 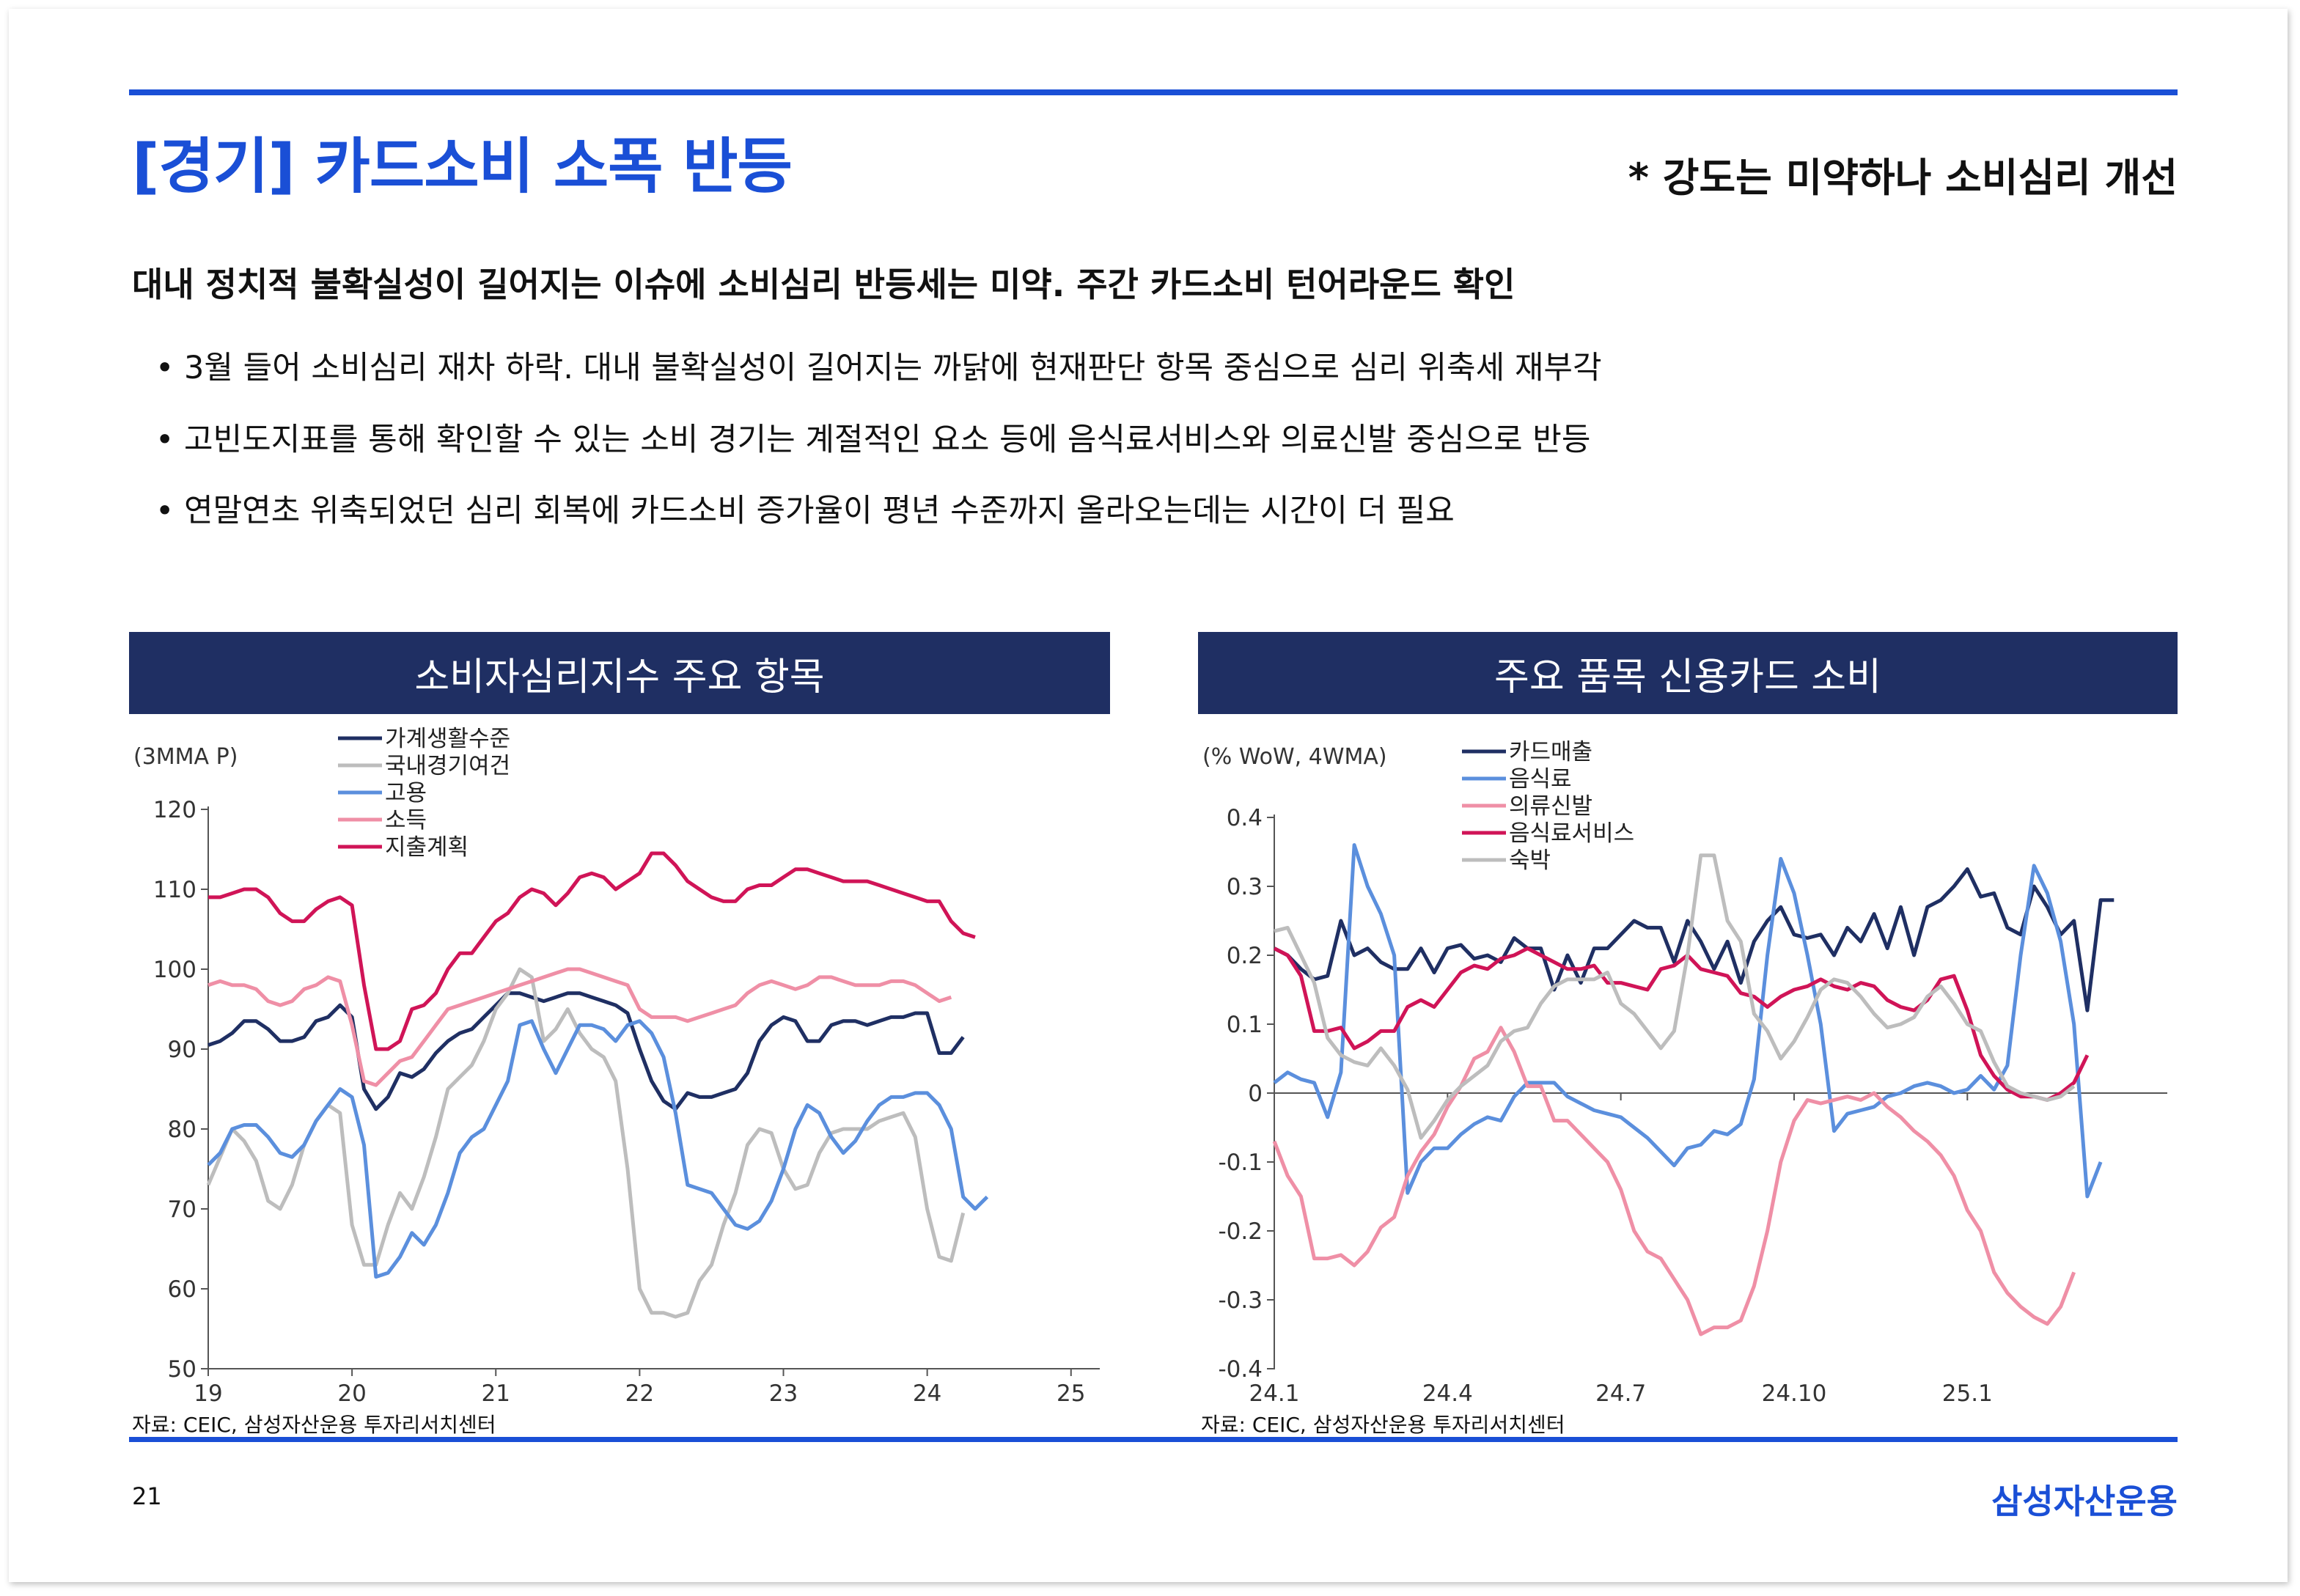 I want to click on page-number: 21, so click(x=147, y=1496).